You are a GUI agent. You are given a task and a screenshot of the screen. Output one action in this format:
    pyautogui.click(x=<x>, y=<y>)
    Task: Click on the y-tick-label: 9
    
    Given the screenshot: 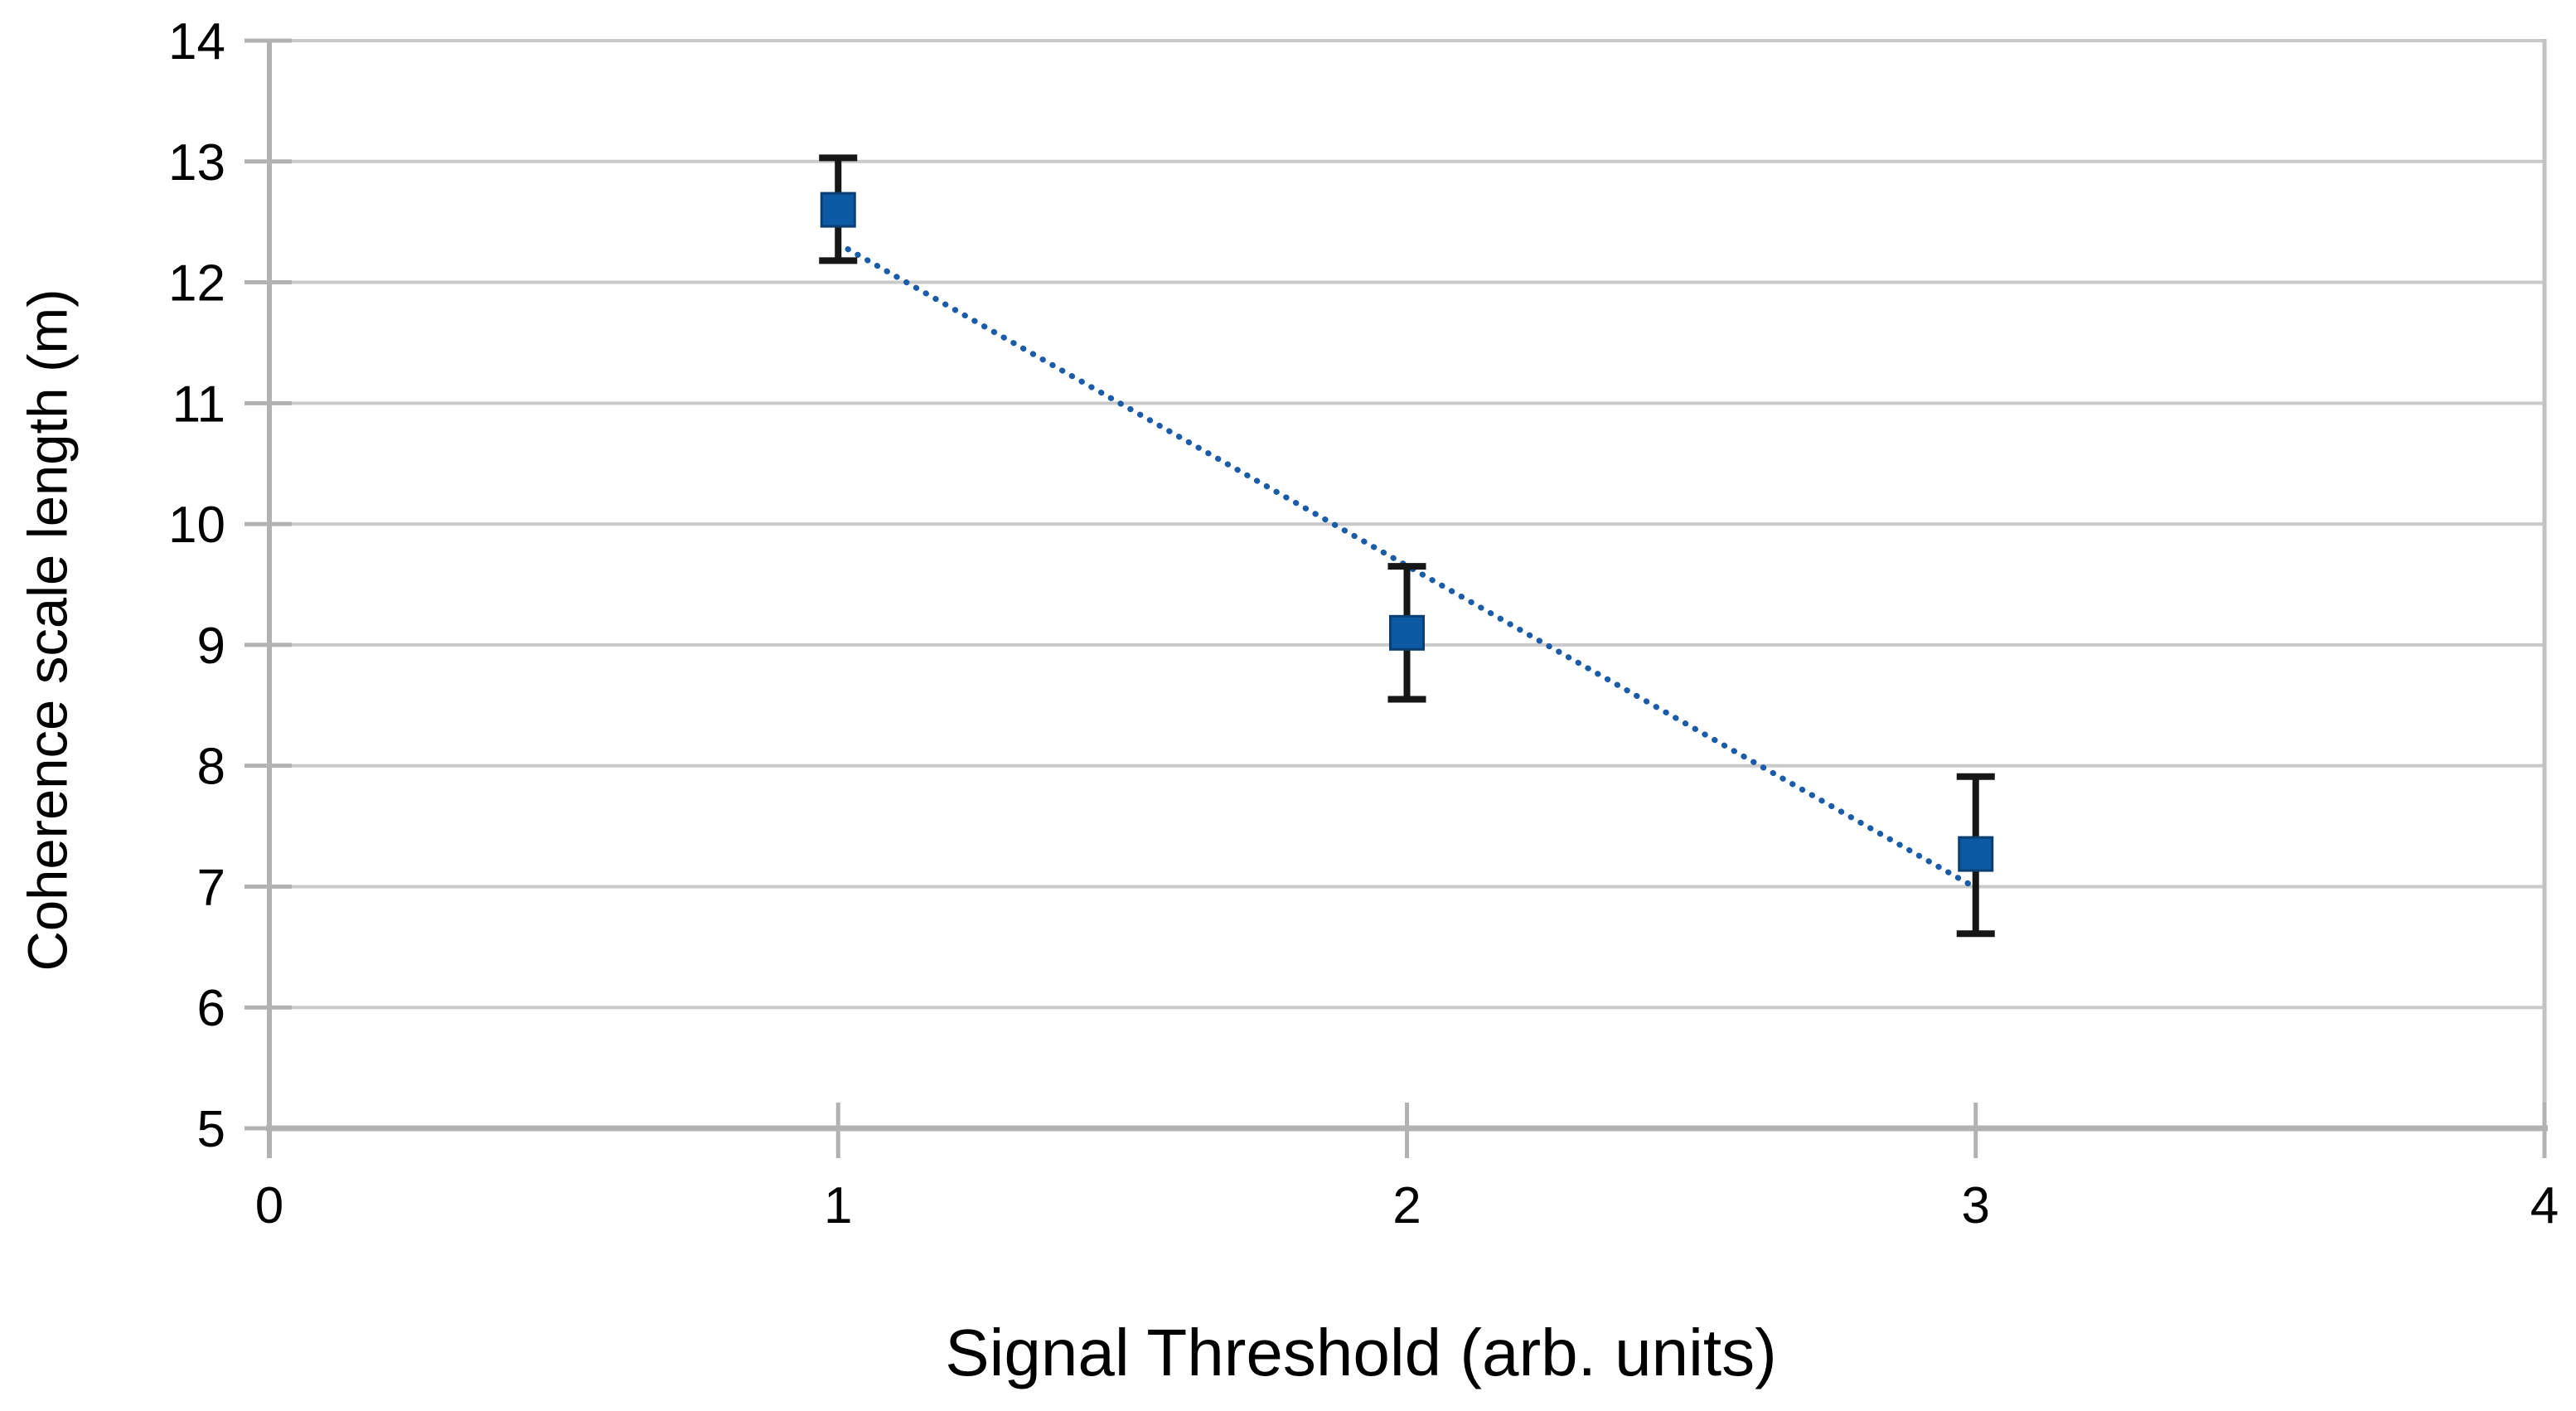 What is the action you would take?
    pyautogui.click(x=211, y=646)
    